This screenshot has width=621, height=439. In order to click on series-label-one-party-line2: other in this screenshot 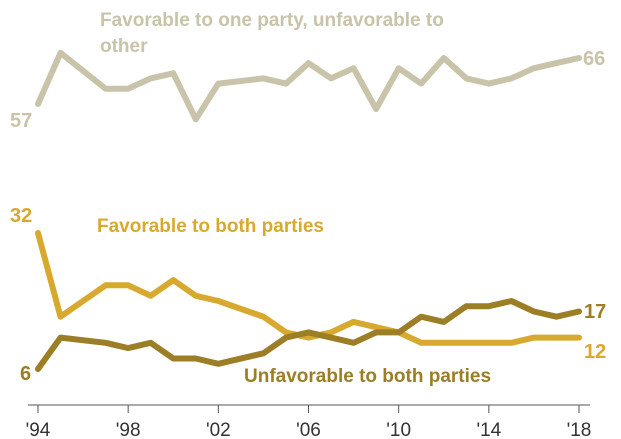, I will do `click(124, 46)`.